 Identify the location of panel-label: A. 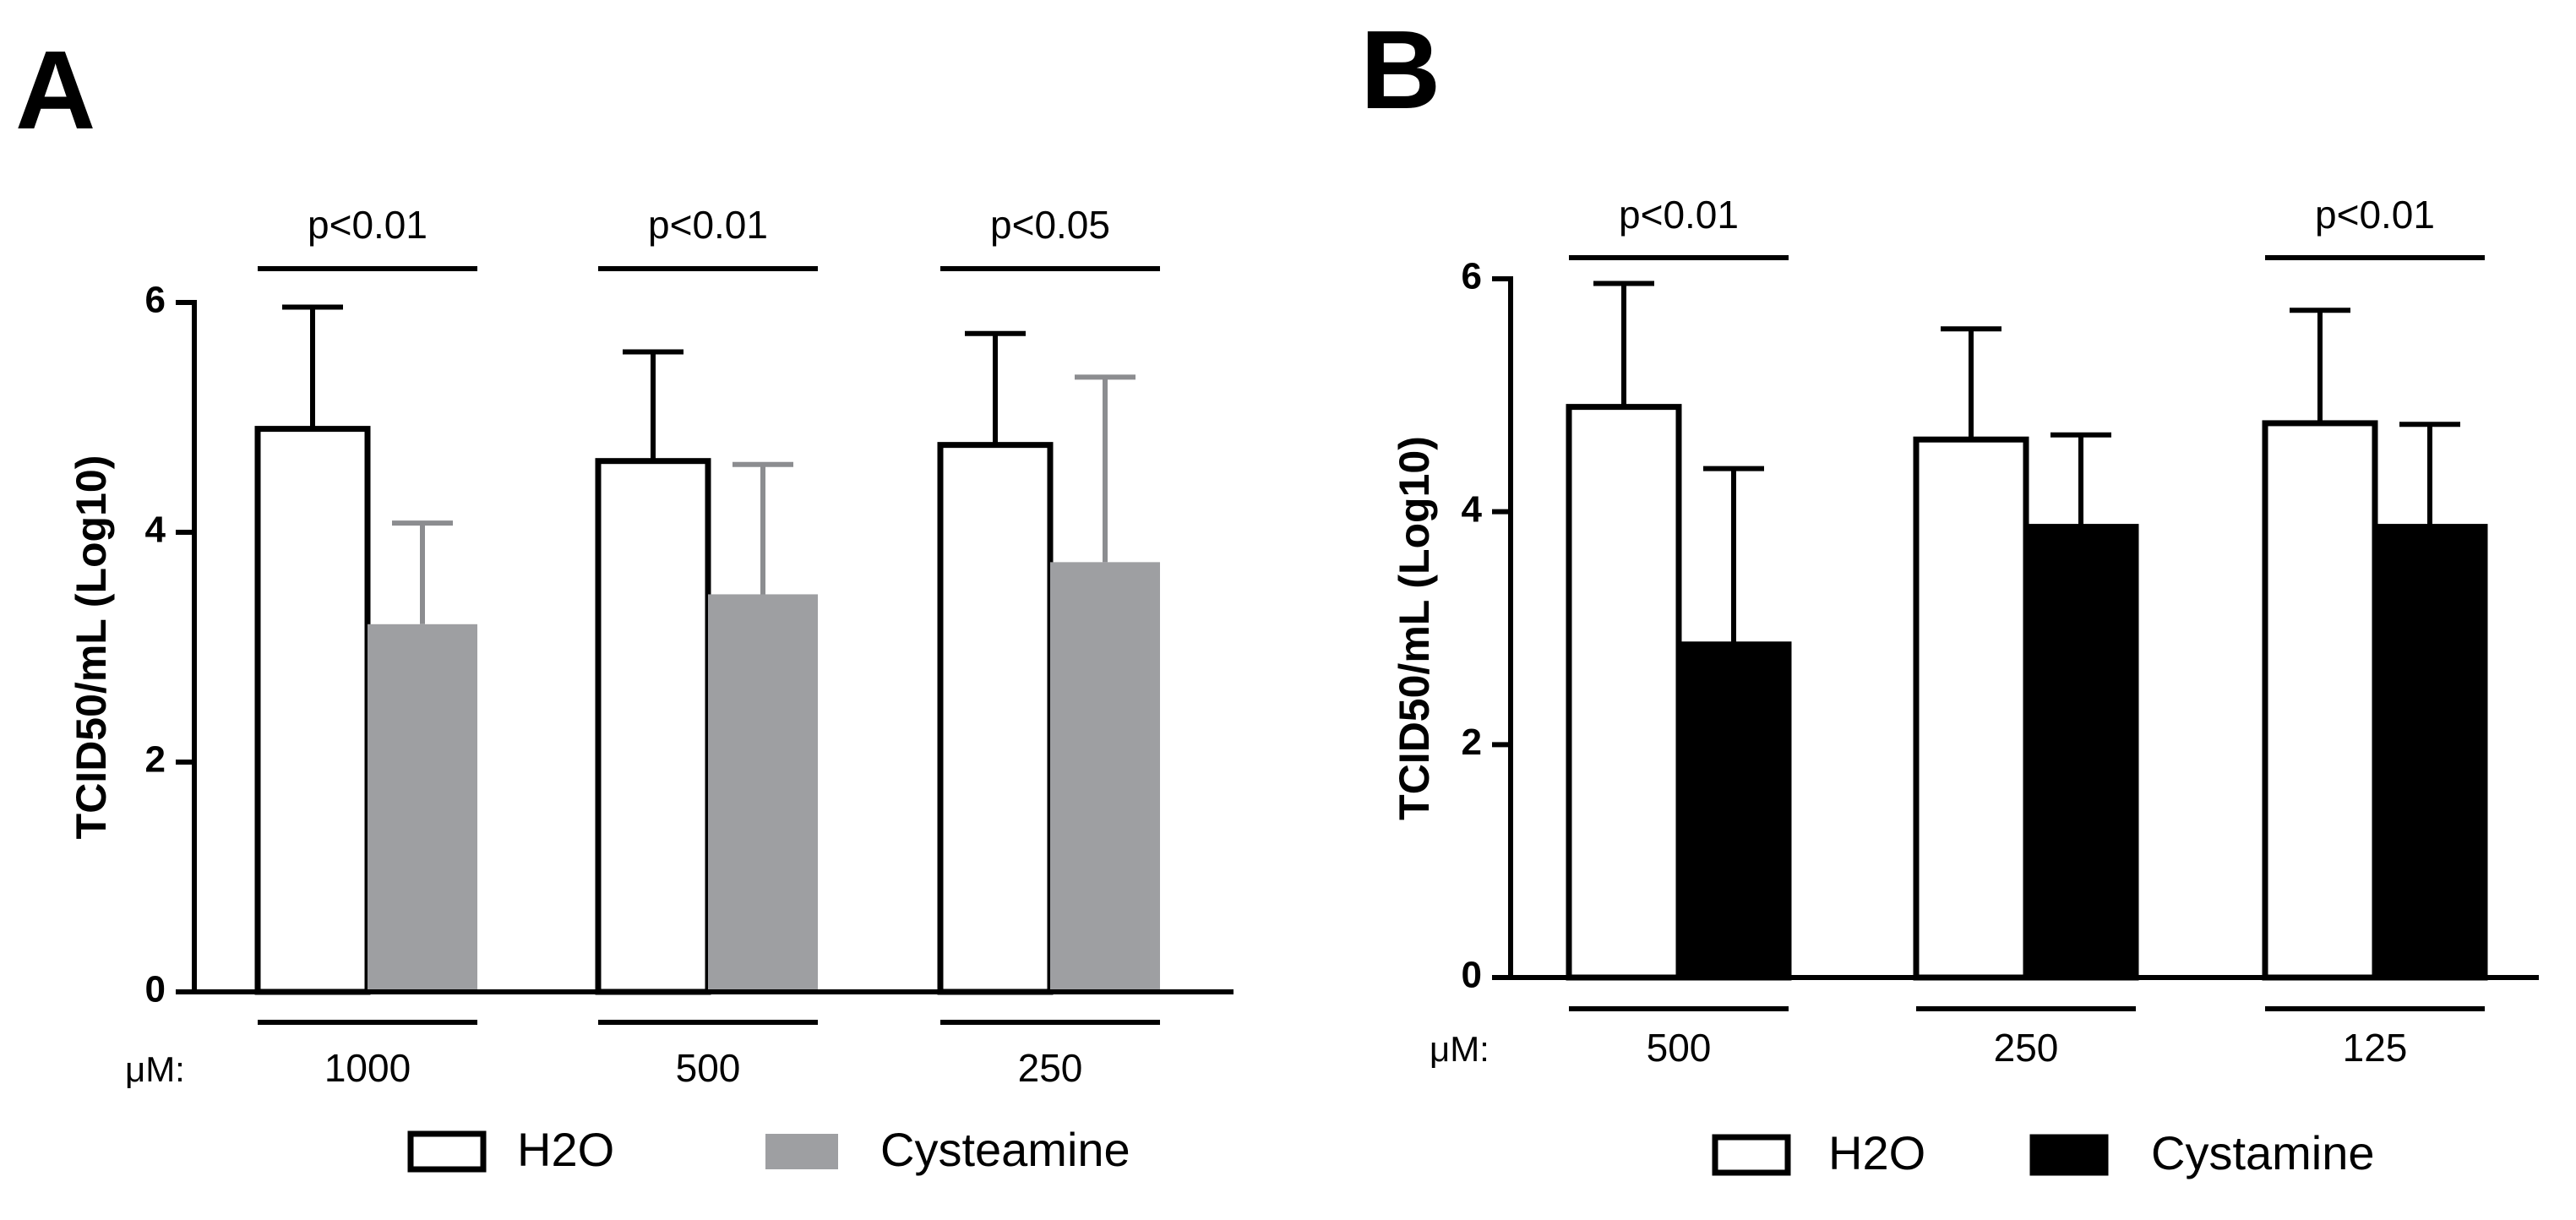
(55, 90).